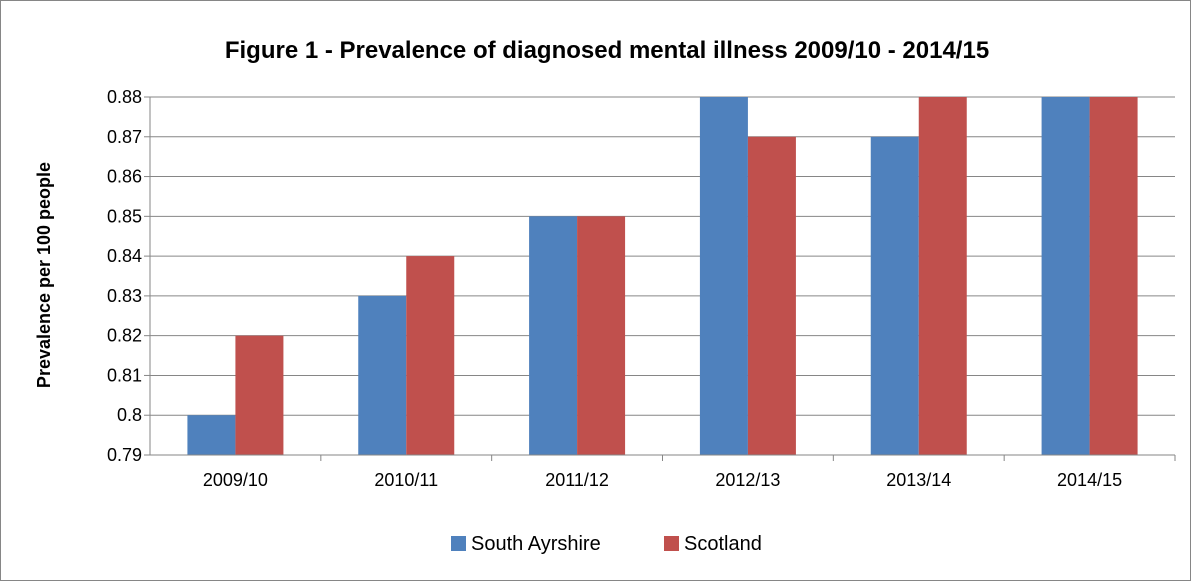 The image size is (1191, 581). Describe the element at coordinates (406, 480) in the screenshot. I see `x-tick-label: 2010/11` at that location.